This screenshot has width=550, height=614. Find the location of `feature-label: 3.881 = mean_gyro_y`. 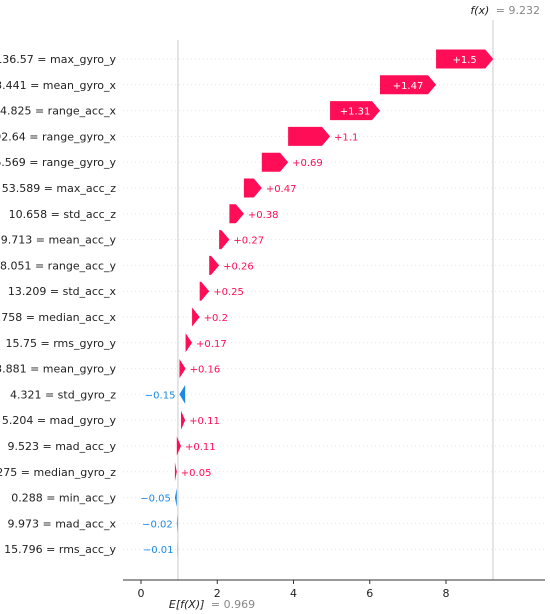

feature-label: 3.881 = mean_gyro_y is located at coordinates (58, 369).